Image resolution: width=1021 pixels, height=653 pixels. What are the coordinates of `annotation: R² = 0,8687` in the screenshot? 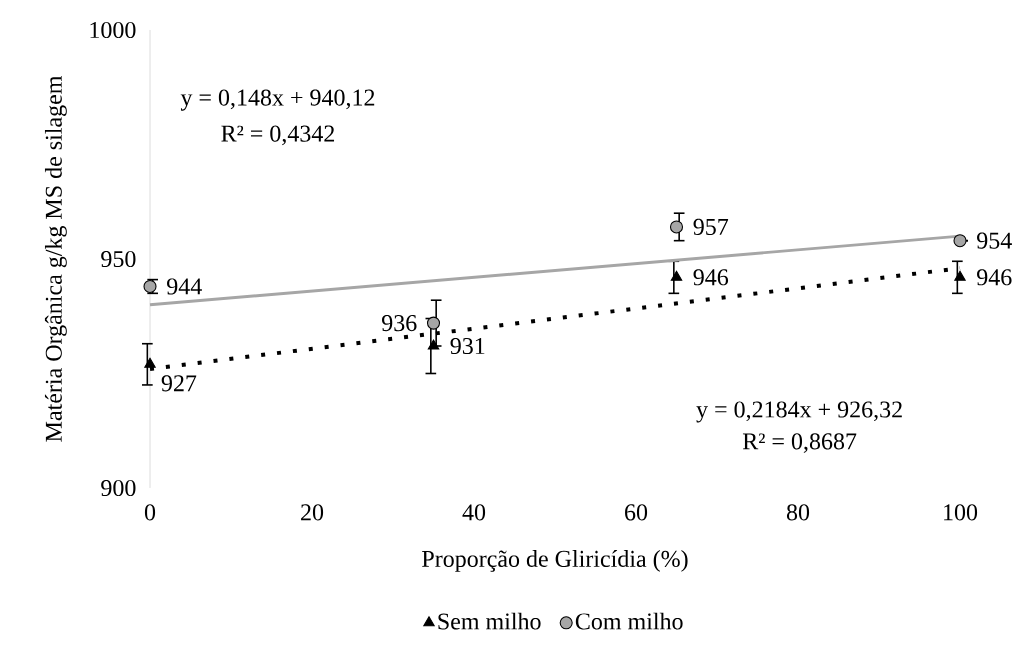 It's located at (799, 443).